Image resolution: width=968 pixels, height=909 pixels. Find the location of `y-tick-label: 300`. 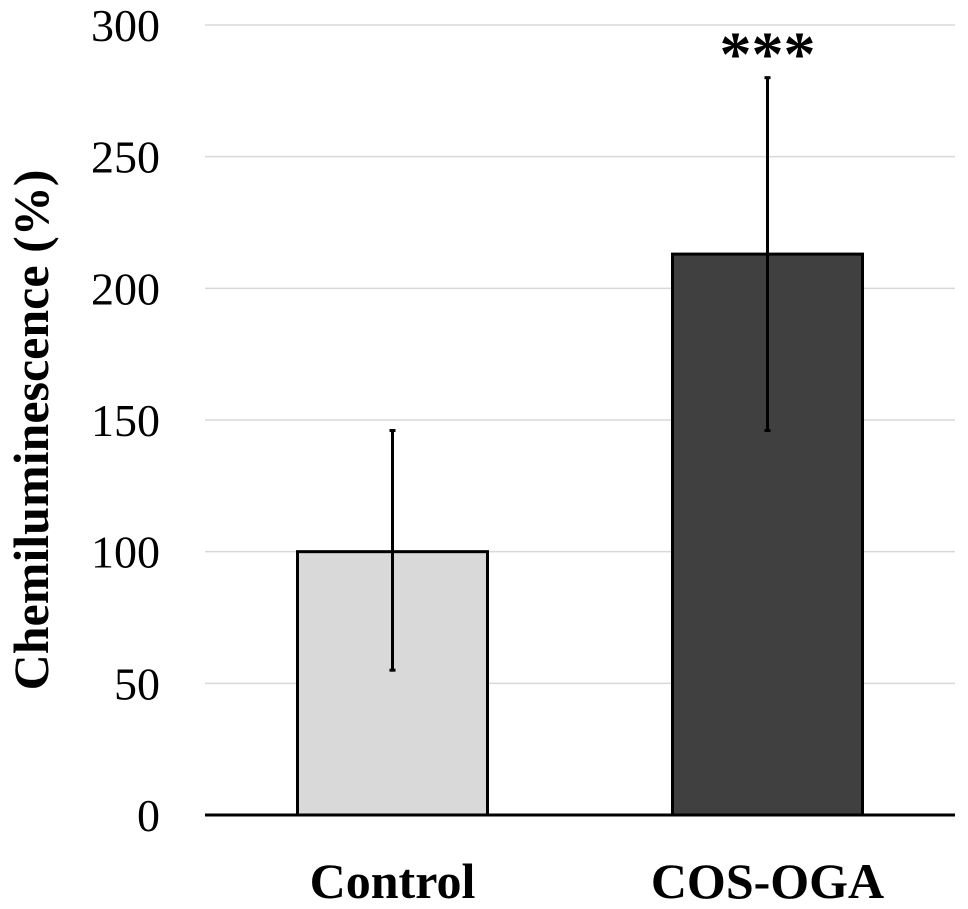

y-tick-label: 300 is located at coordinates (125, 25).